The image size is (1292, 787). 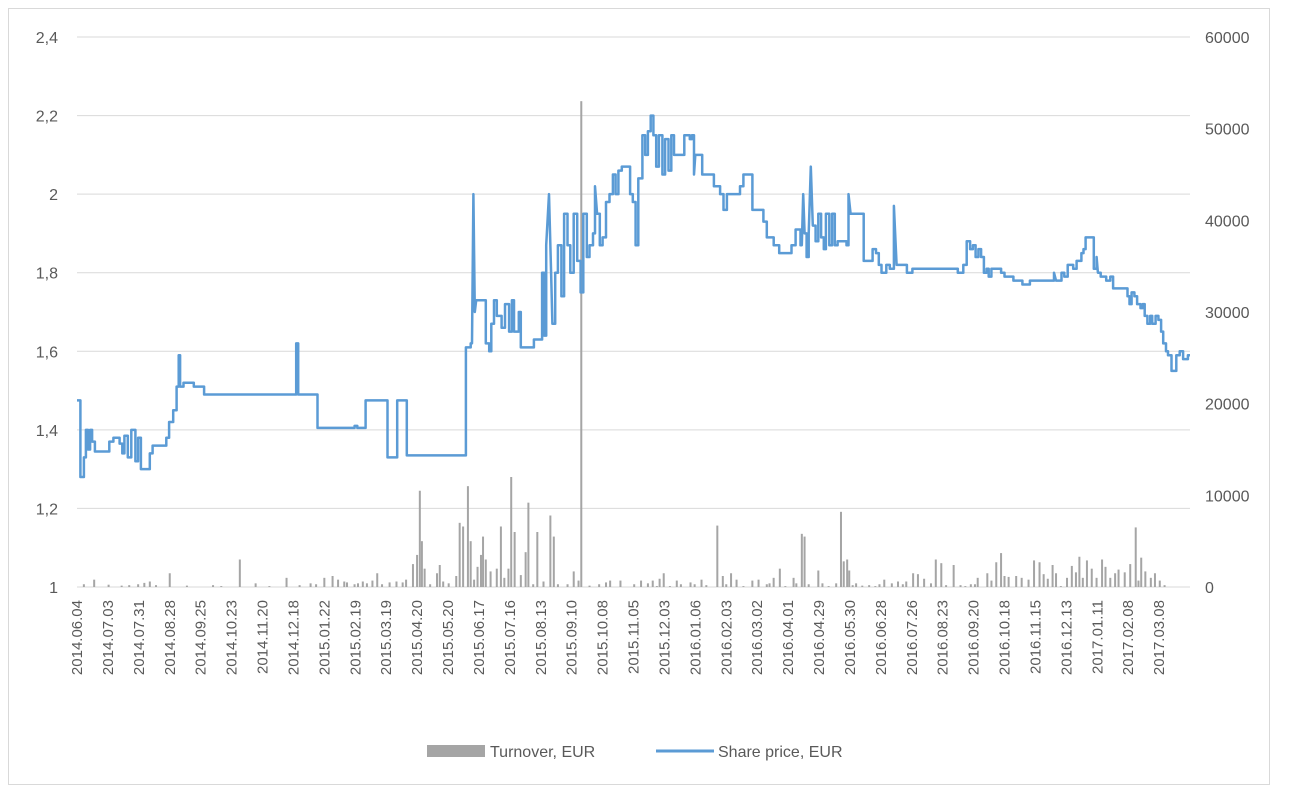 I want to click on left-y-tick-label: 1,8, so click(x=47, y=274).